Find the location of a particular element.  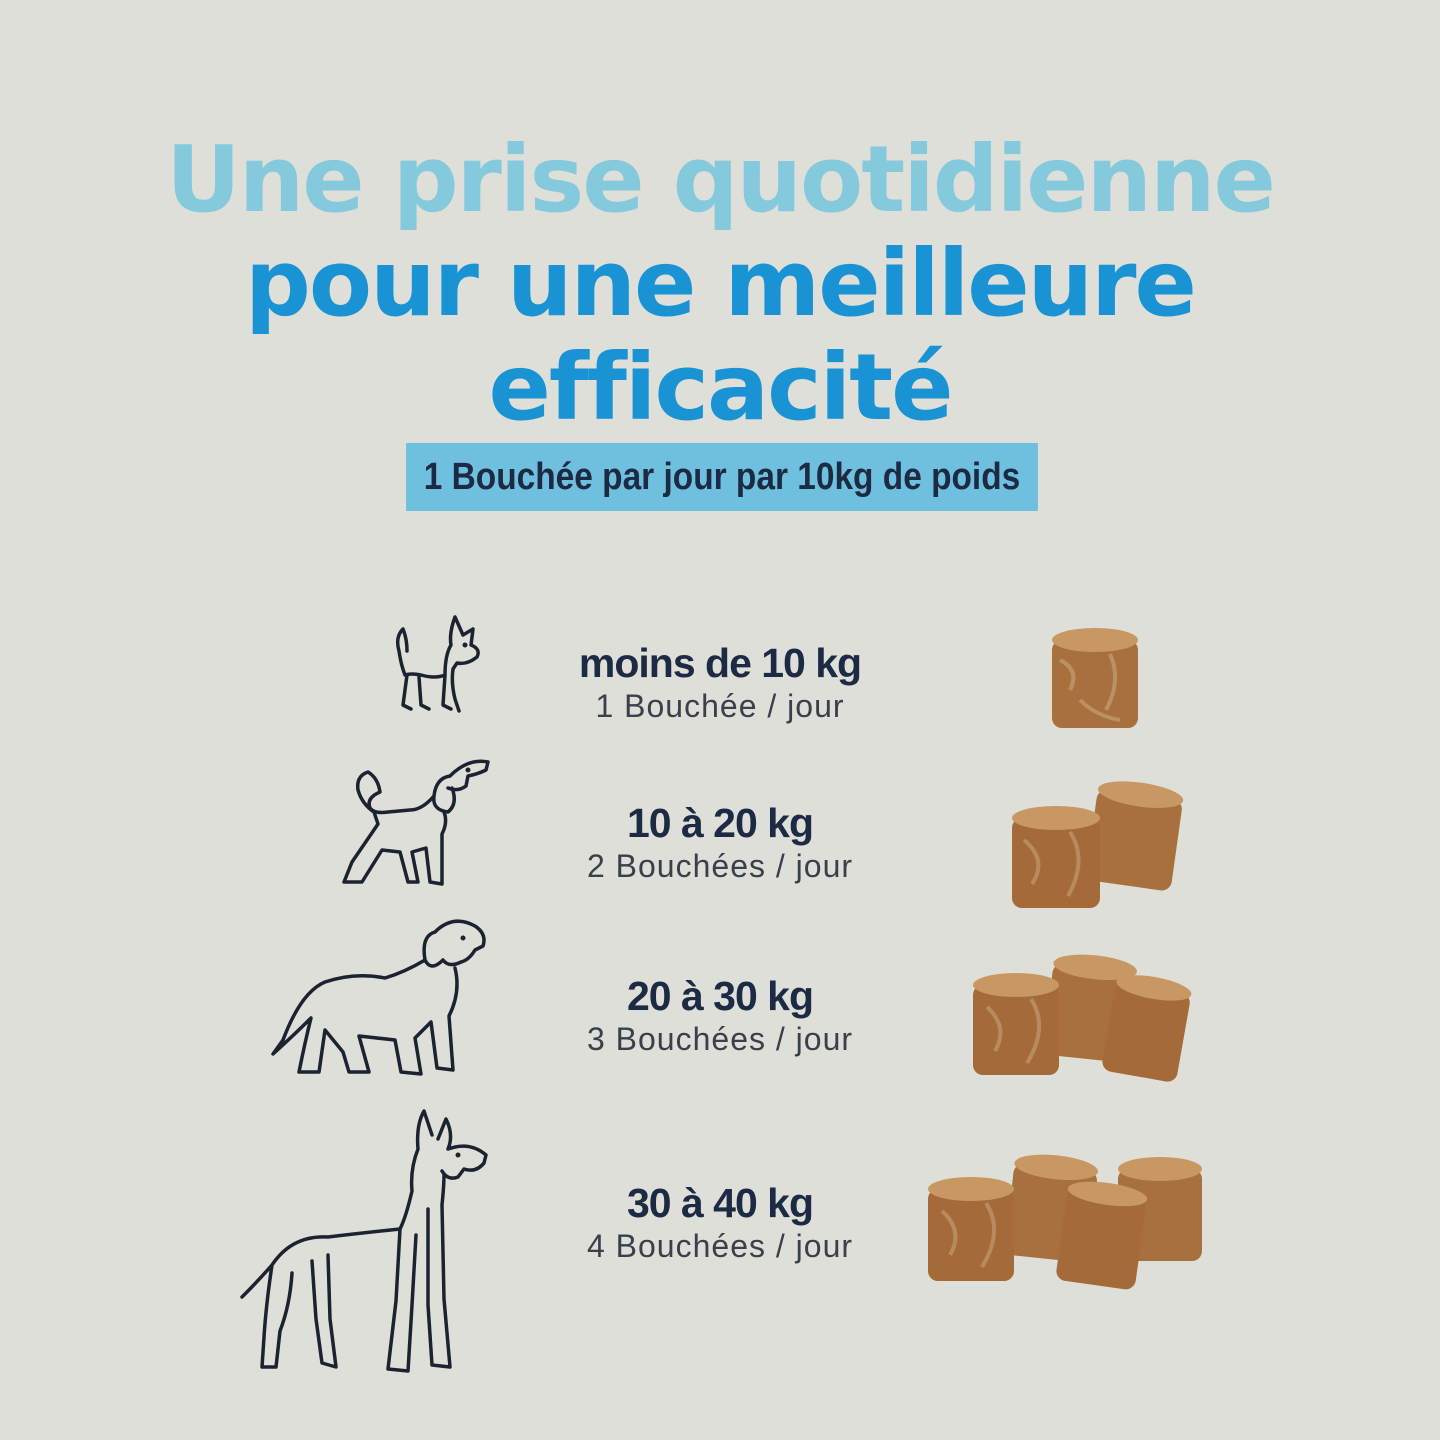

dose-row-4: 30 à 40 kg 4 Bouchées / jour is located at coordinates (720, 1223).